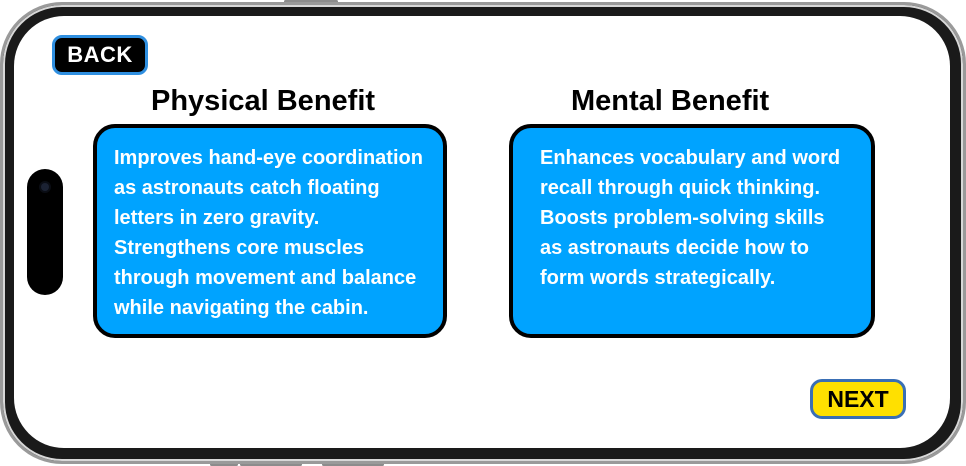  Describe the element at coordinates (268, 158) in the screenshot. I see `physical-benefit-line: Improves hand-eye coordination` at that location.